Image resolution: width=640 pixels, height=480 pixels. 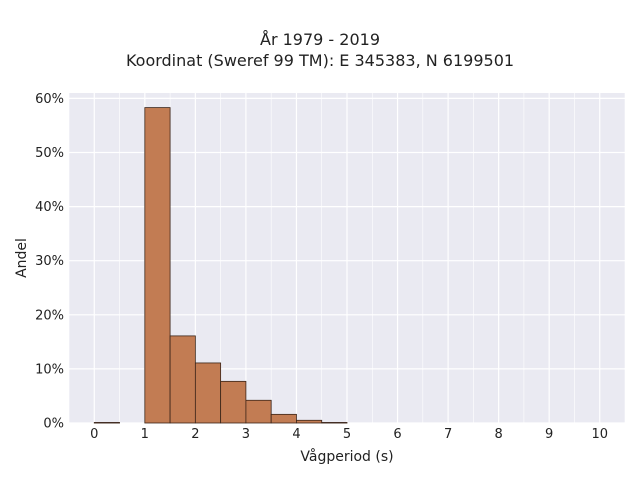 I want to click on y-tick-label: 50%, so click(x=49, y=153).